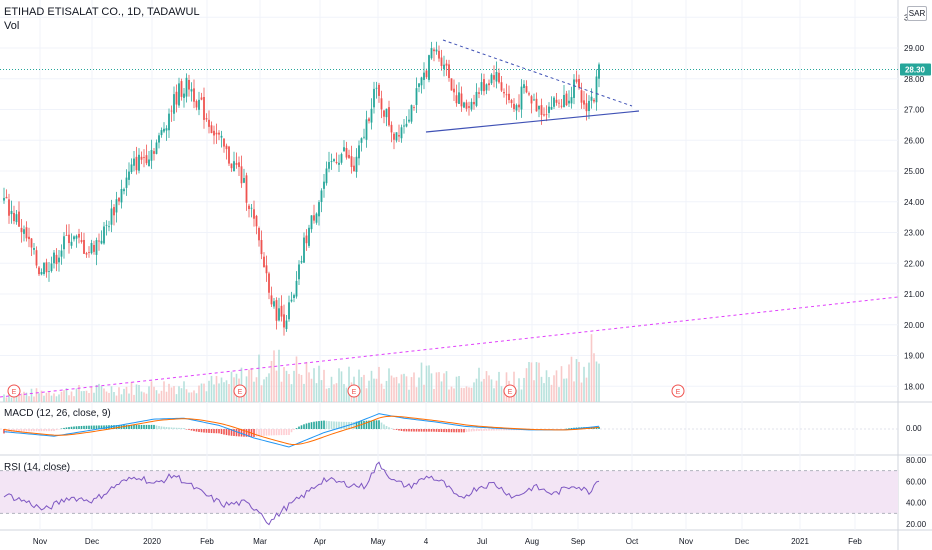 The width and height of the screenshot is (932, 550). What do you see at coordinates (40, 541) in the screenshot?
I see `time-tick-label: Nov` at bounding box center [40, 541].